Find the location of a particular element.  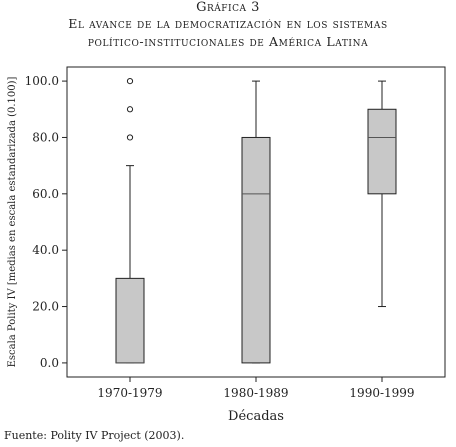

y-tick-label: 60.0 is located at coordinates (45, 194).